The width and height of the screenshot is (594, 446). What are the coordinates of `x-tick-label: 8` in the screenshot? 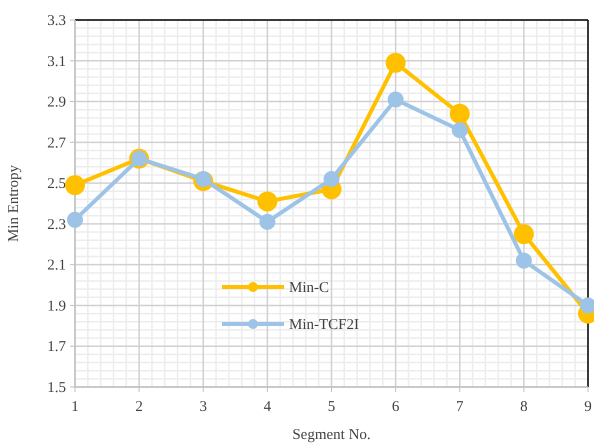 It's located at (524, 407).